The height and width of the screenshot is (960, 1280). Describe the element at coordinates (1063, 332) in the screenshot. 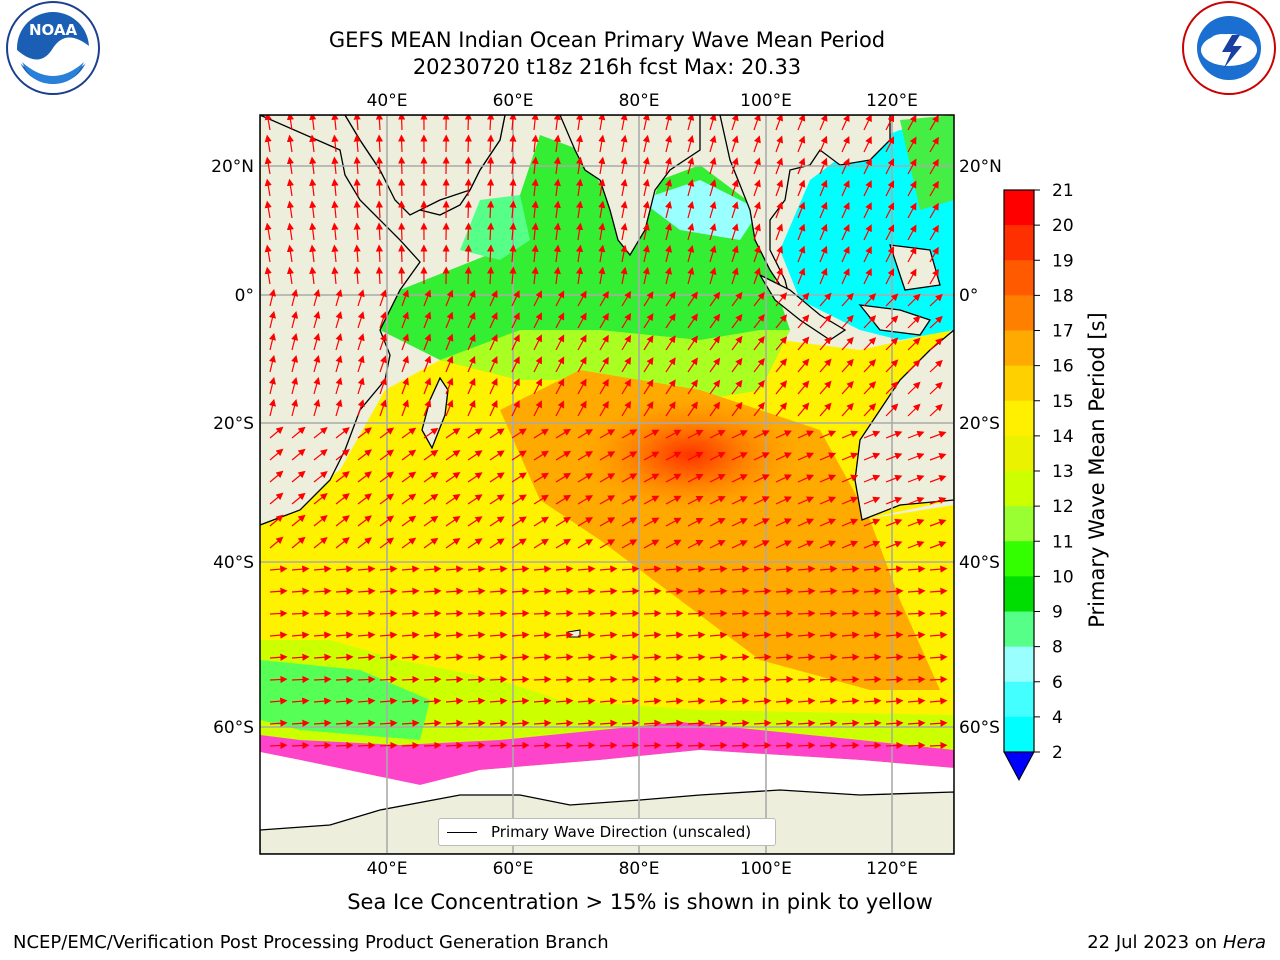

I see `colorbar-tick-label: 17` at that location.